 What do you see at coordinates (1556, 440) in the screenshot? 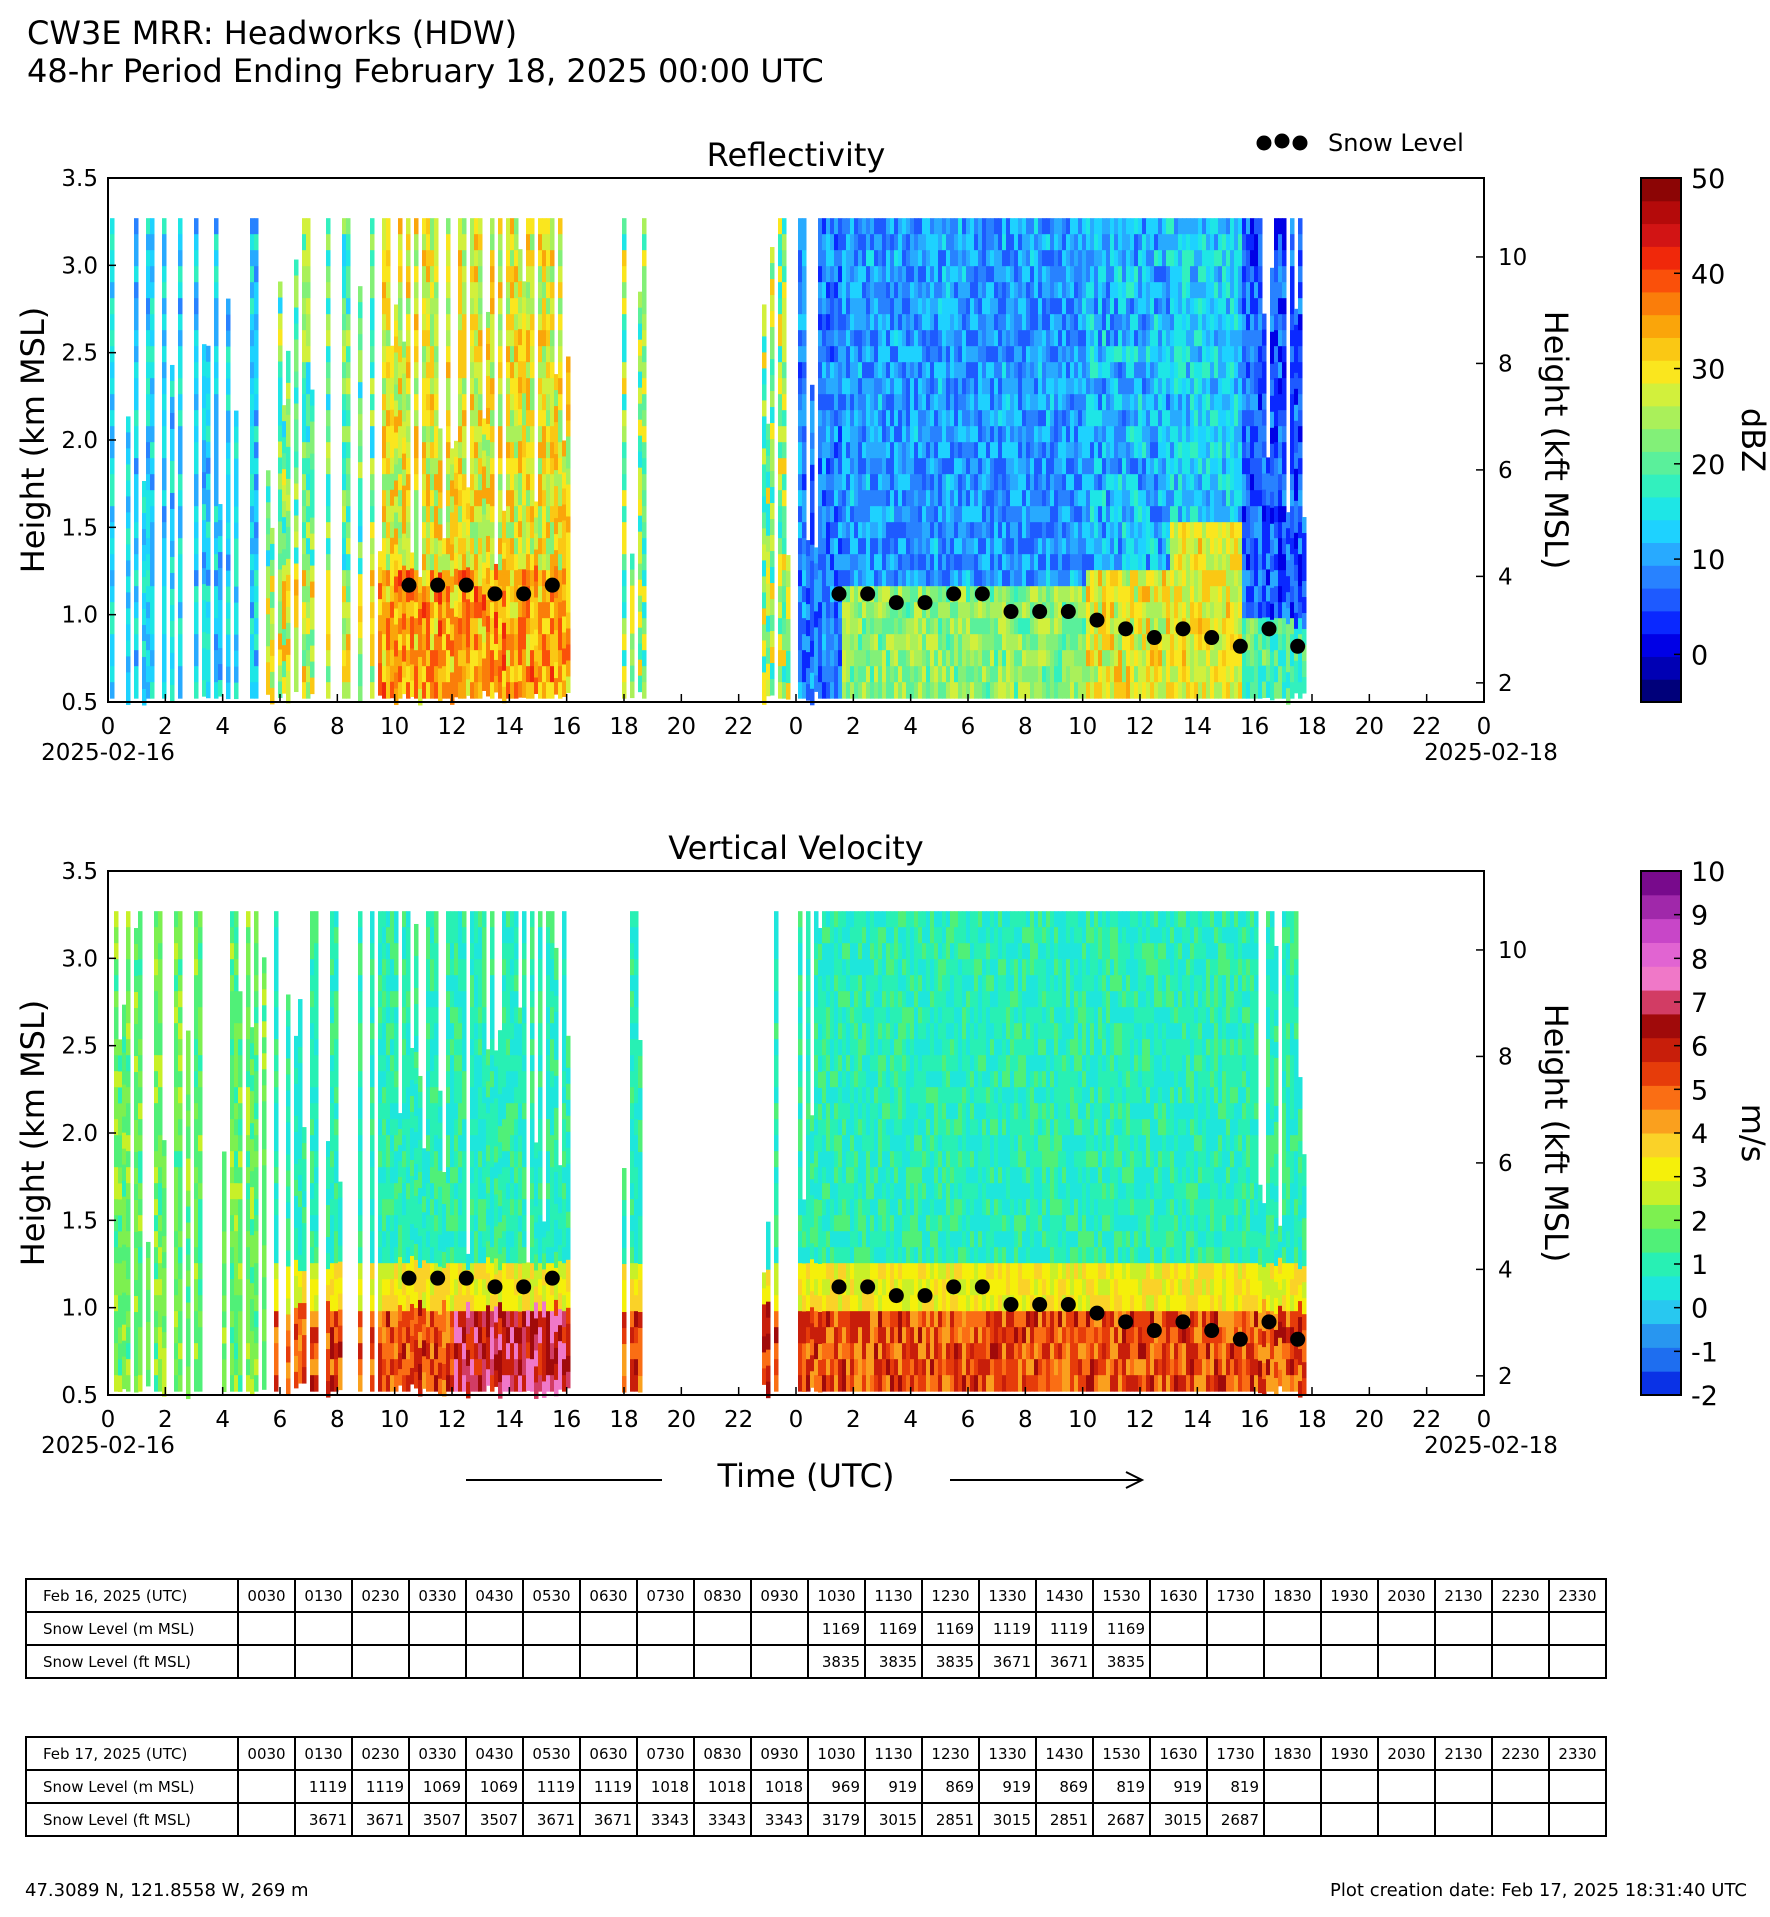
I see `ylabel-right-1: Height (kft MSL)` at bounding box center [1556, 440].